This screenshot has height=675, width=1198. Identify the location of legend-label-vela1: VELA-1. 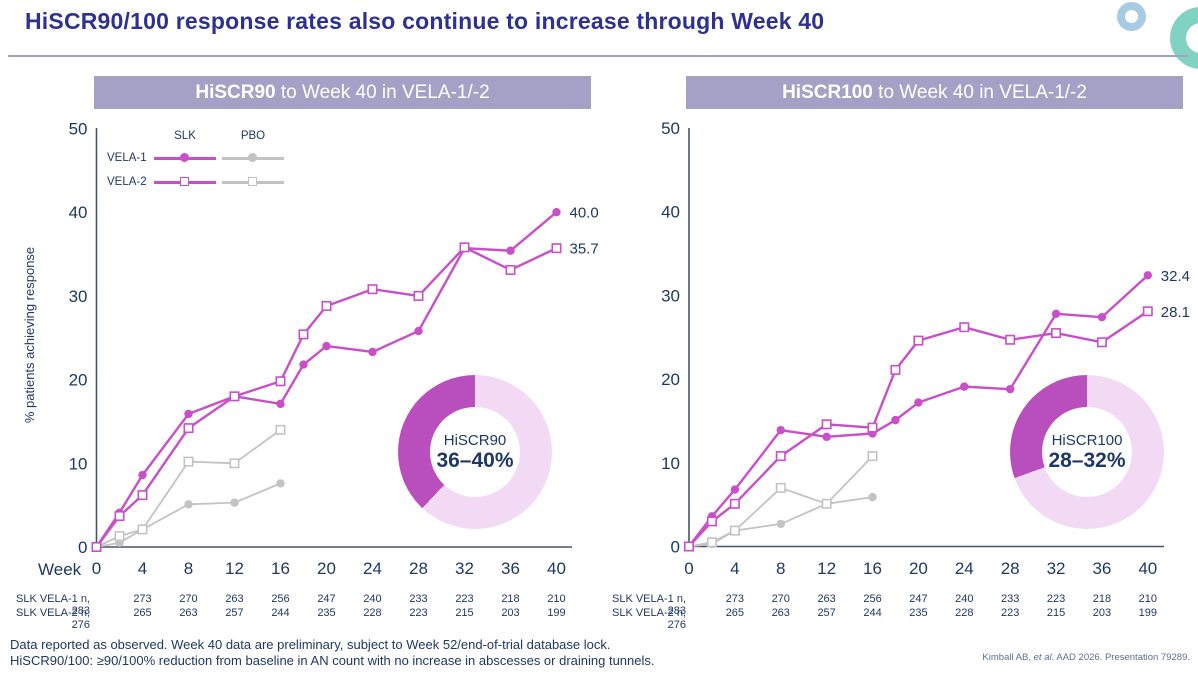
(127, 158).